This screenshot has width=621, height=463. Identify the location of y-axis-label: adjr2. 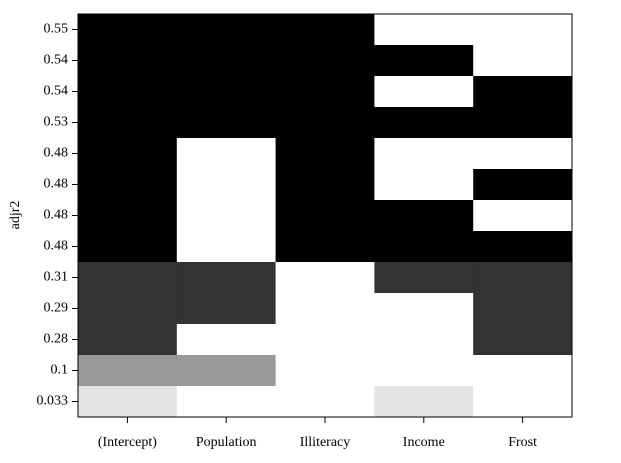
(15, 215).